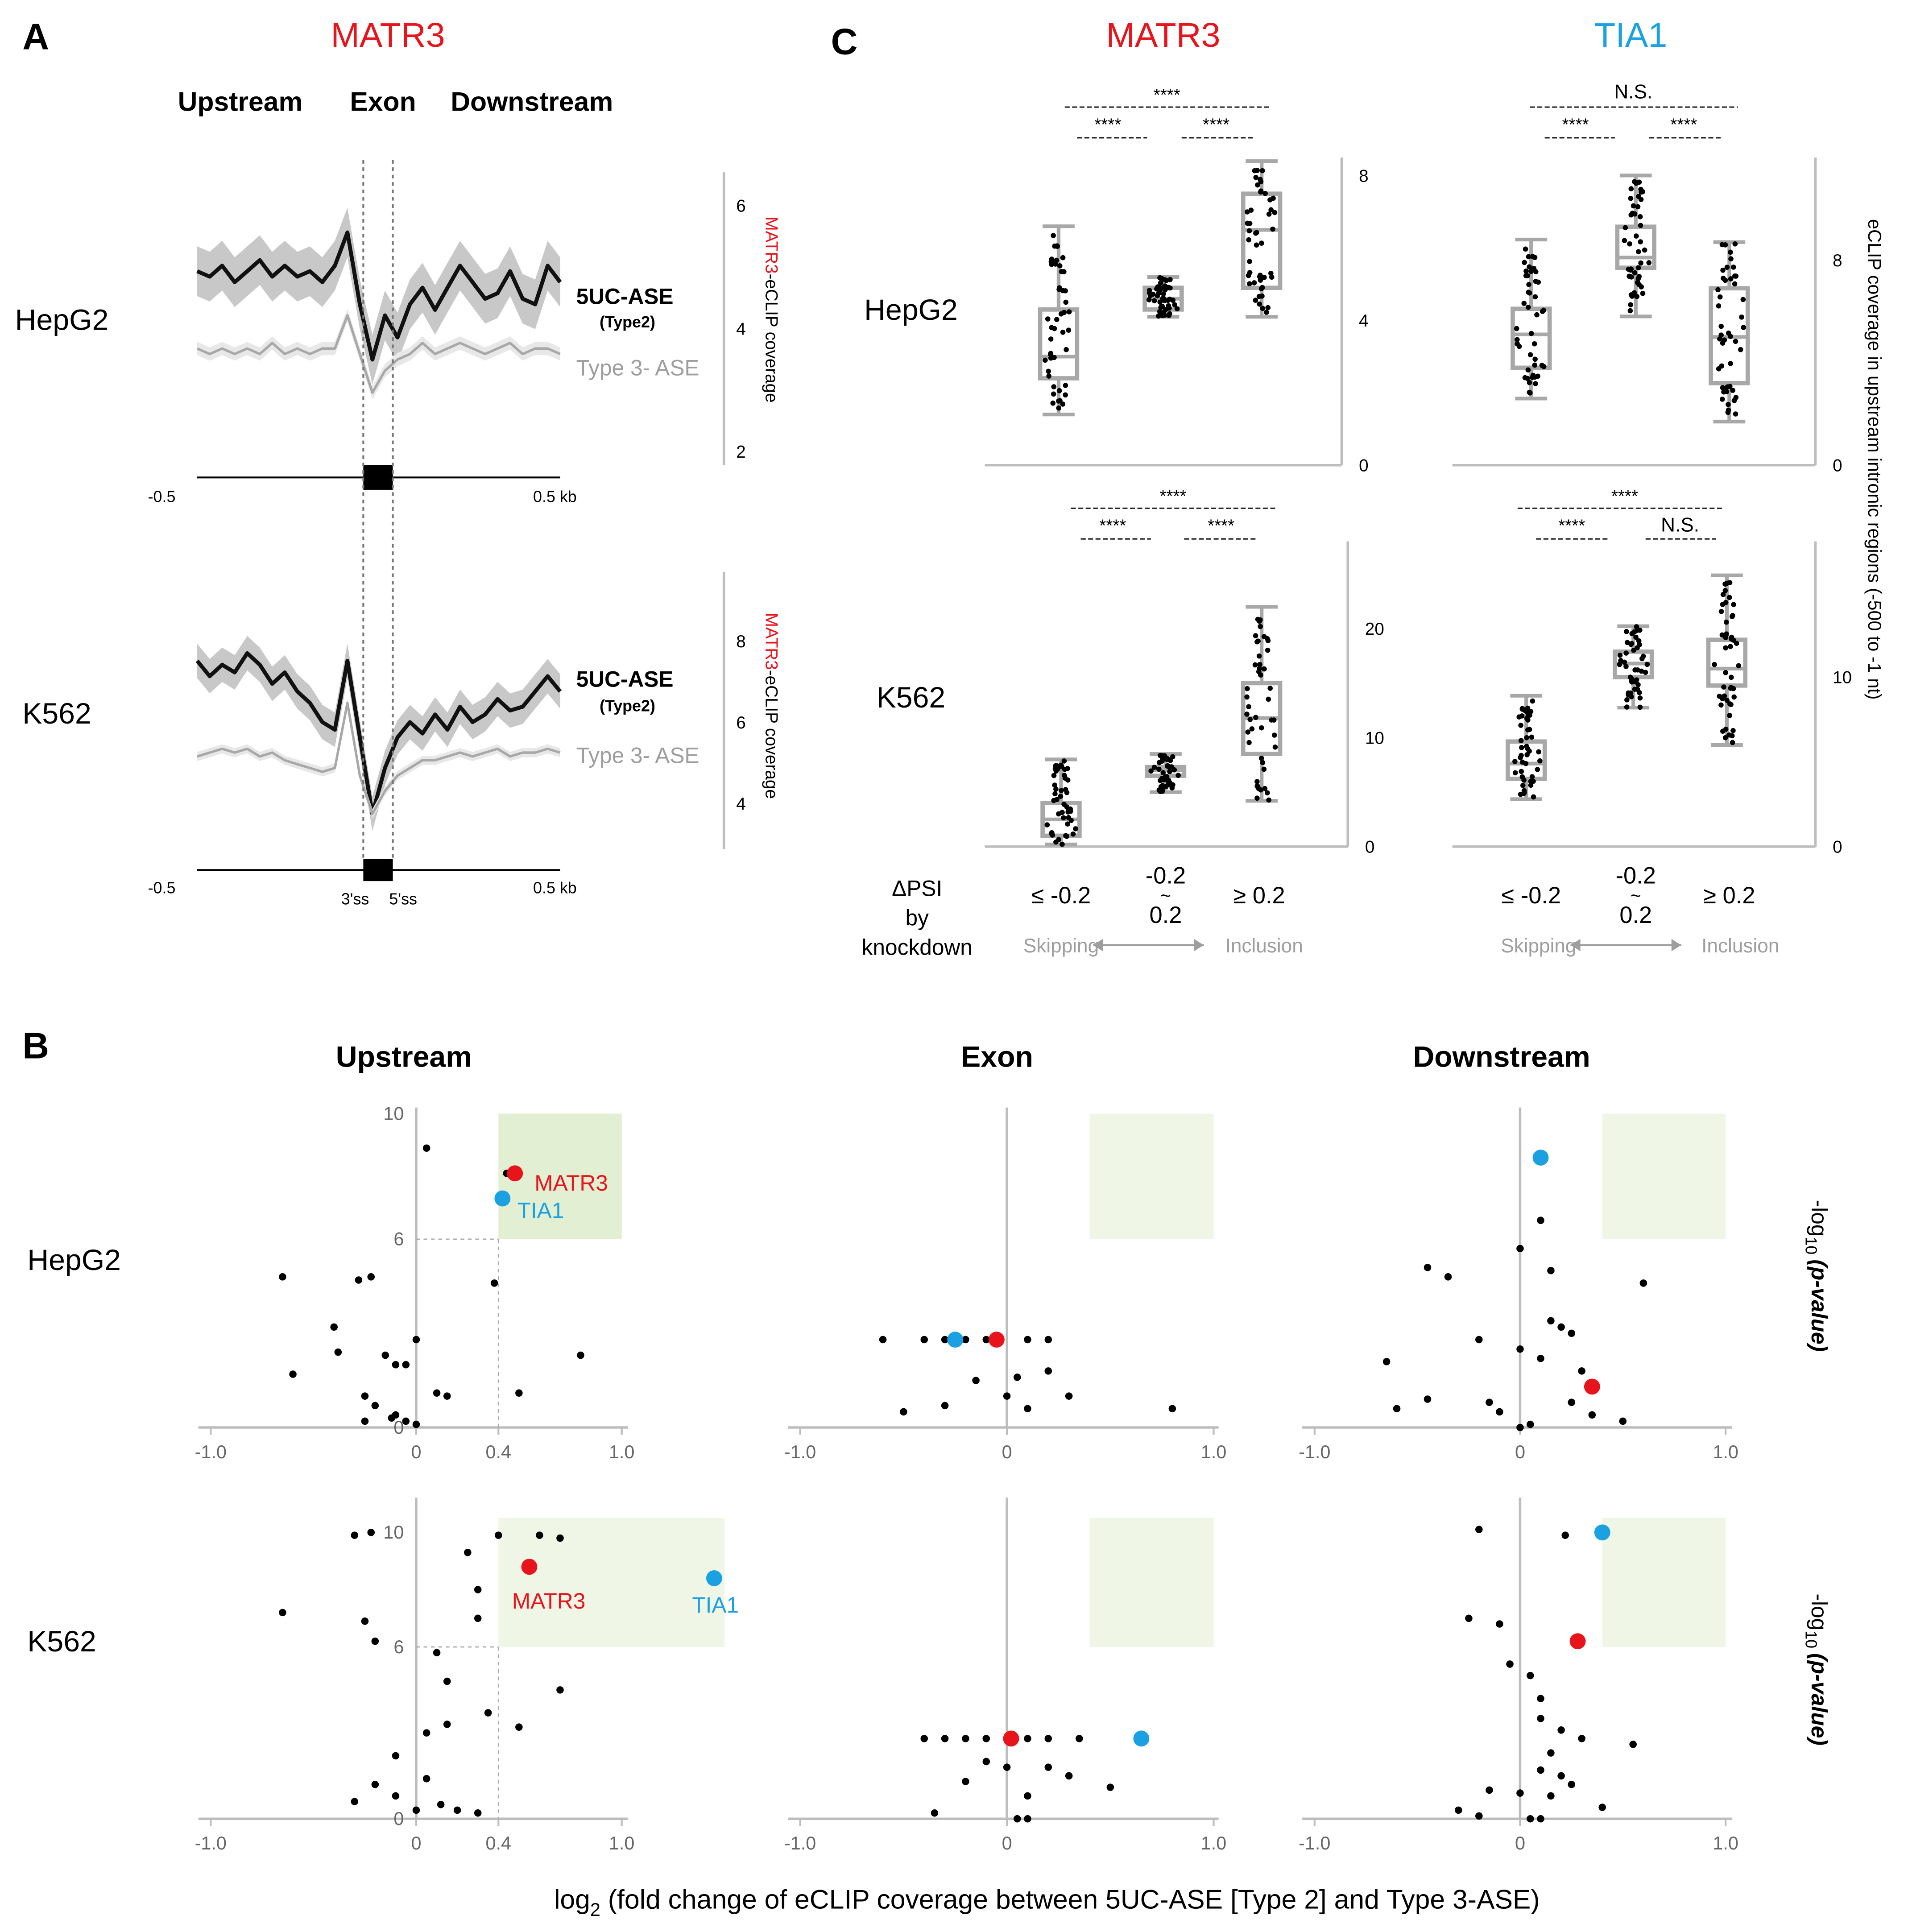 This screenshot has height=1932, width=1908. I want to click on label-matr3-upstream-k562: MATR3, so click(549, 1601).